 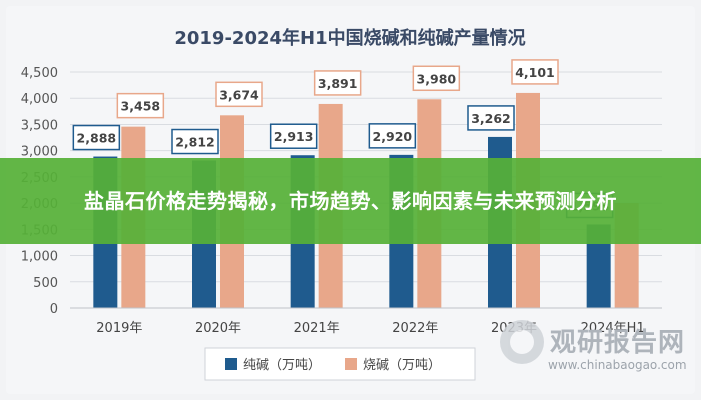 I want to click on data-label: 3,262, so click(x=491, y=118).